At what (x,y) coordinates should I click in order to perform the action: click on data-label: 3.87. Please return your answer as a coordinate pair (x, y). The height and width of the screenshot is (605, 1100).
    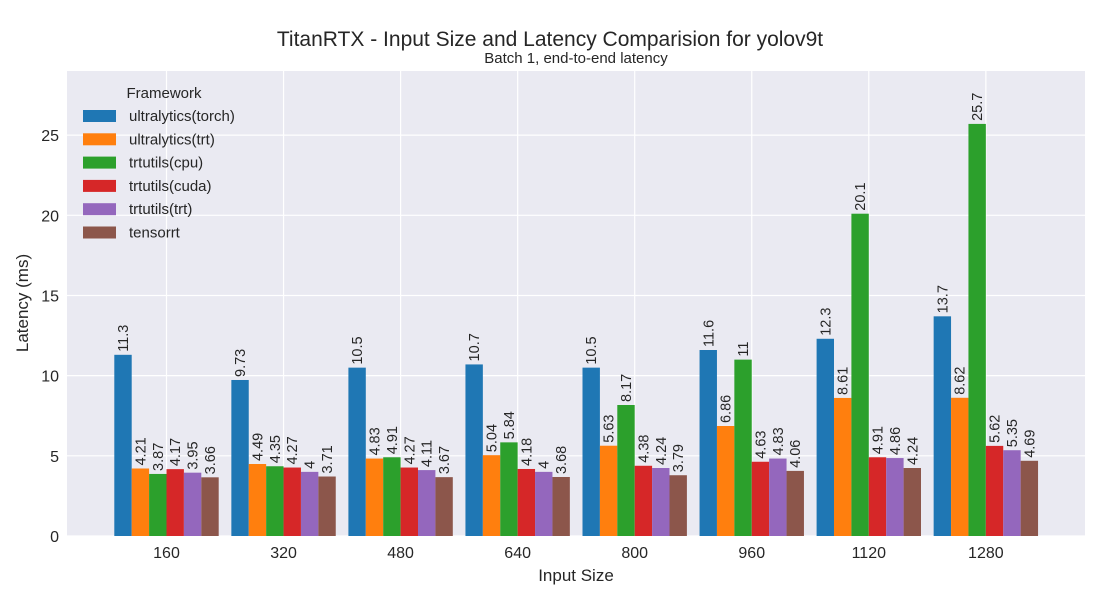
    Looking at the image, I should click on (159, 457).